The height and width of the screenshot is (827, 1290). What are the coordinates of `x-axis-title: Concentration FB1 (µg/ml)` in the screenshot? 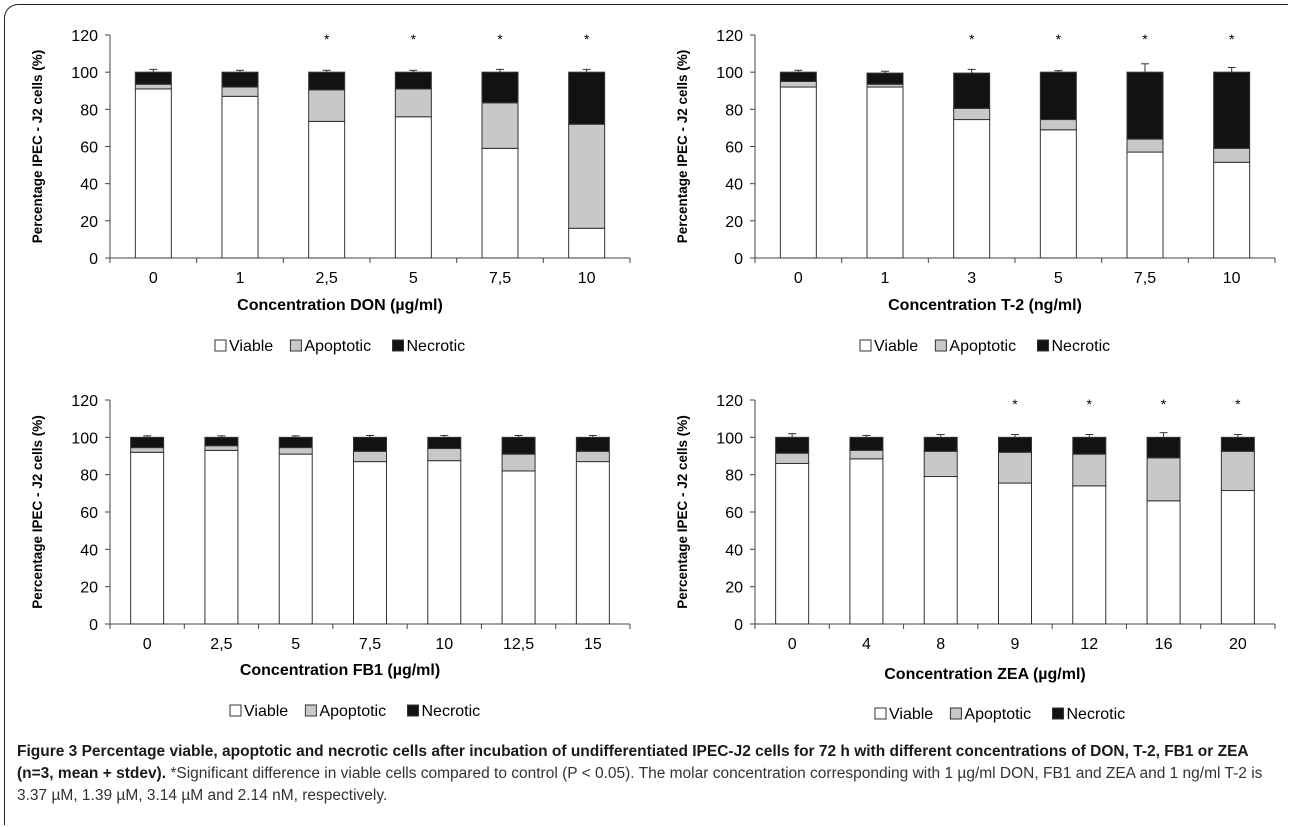 It's located at (340, 670).